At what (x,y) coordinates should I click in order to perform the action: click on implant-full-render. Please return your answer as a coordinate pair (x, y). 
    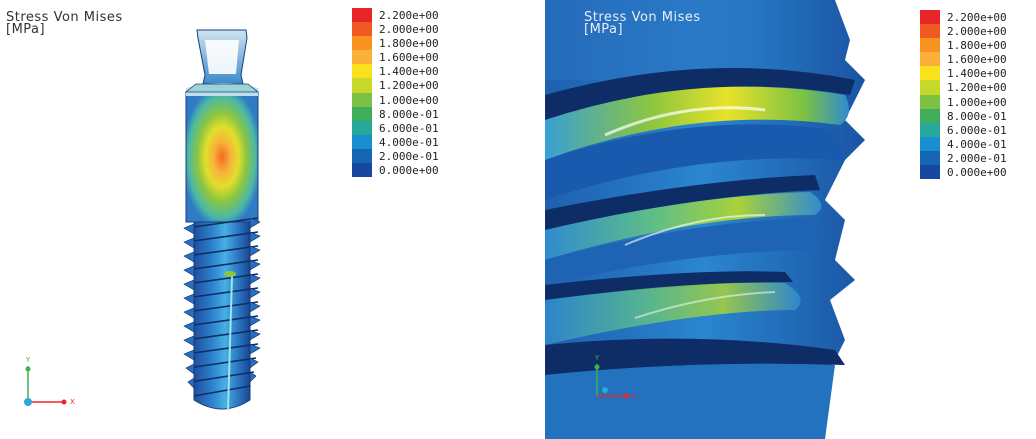
    Looking at the image, I should click on (222, 220).